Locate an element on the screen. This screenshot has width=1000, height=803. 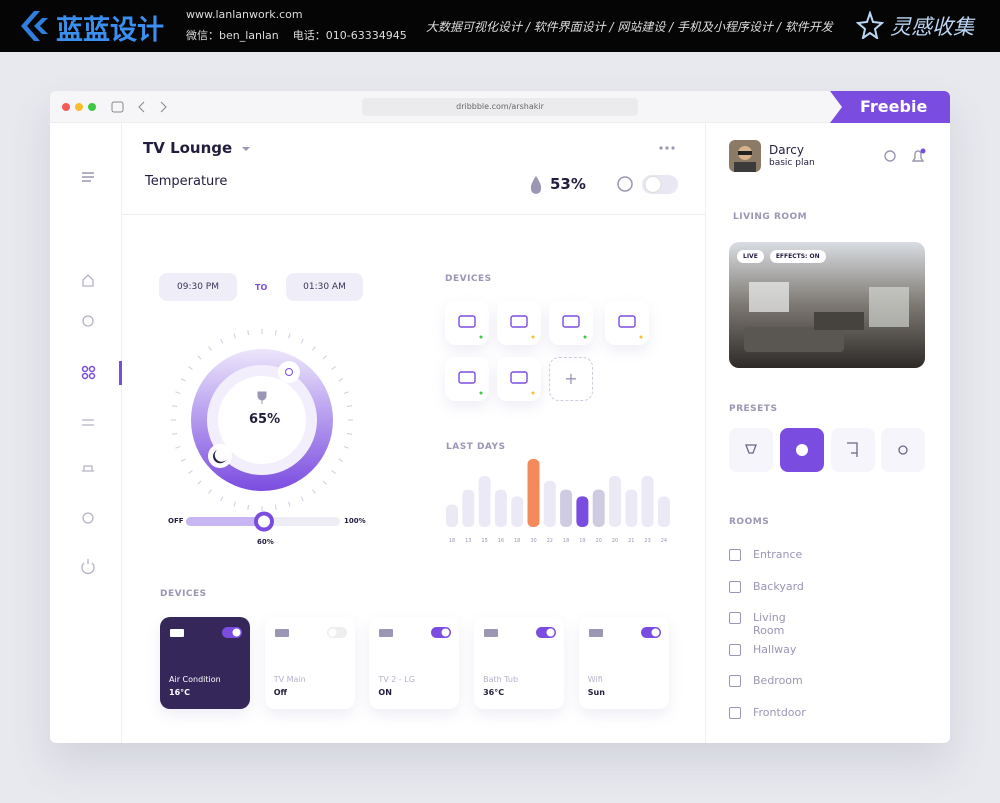
bar-label: 19 is located at coordinates (582, 541).